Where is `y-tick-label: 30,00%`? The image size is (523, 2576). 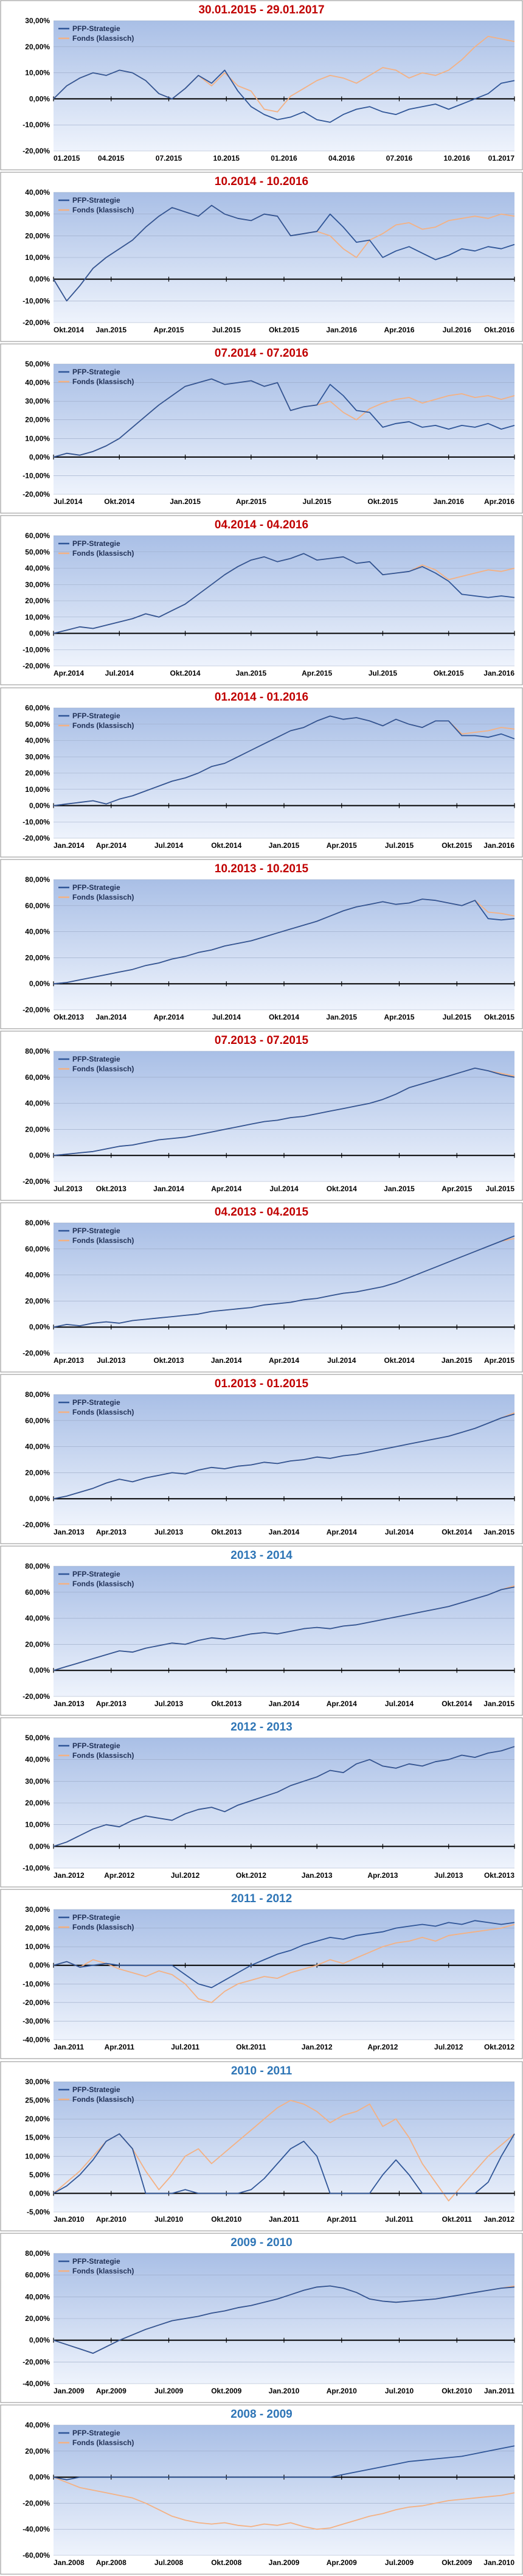 y-tick-label: 30,00% is located at coordinates (38, 21).